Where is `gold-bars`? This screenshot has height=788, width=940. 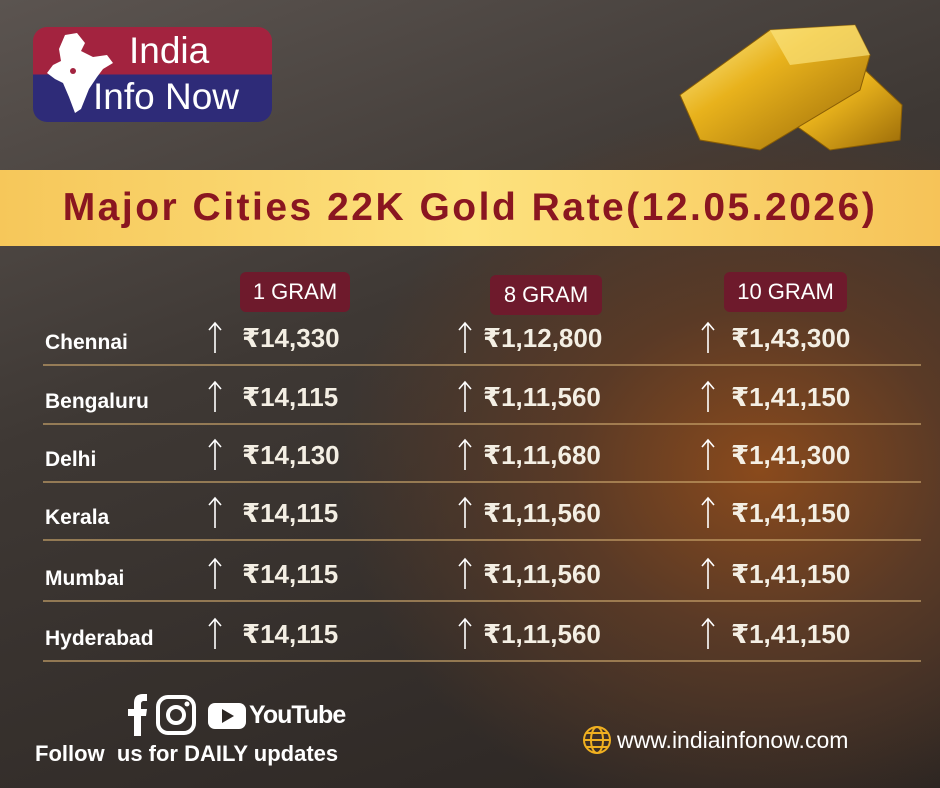 gold-bars is located at coordinates (791, 87).